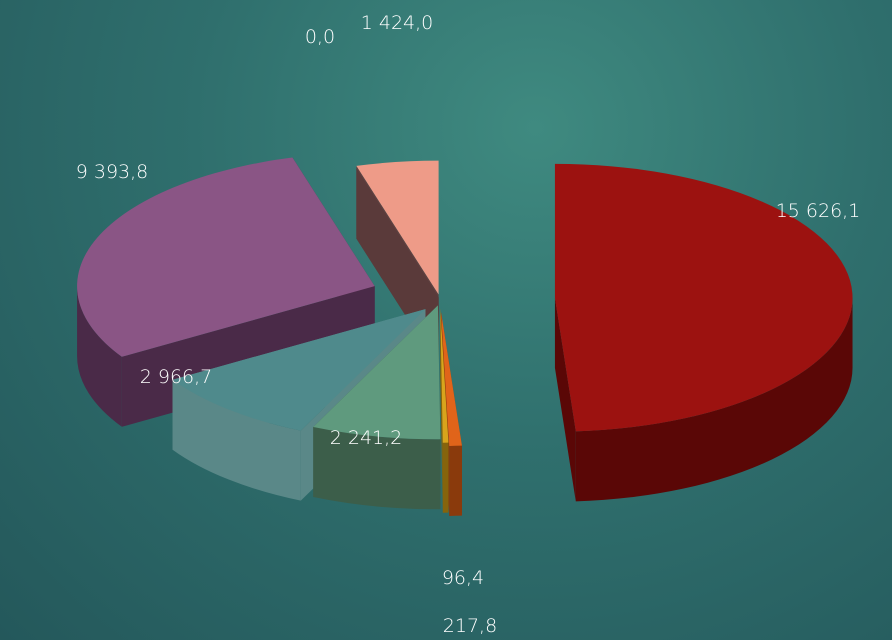  Describe the element at coordinates (366, 438) in the screenshot. I see `slice-value-label-3: 2 241,2` at that location.